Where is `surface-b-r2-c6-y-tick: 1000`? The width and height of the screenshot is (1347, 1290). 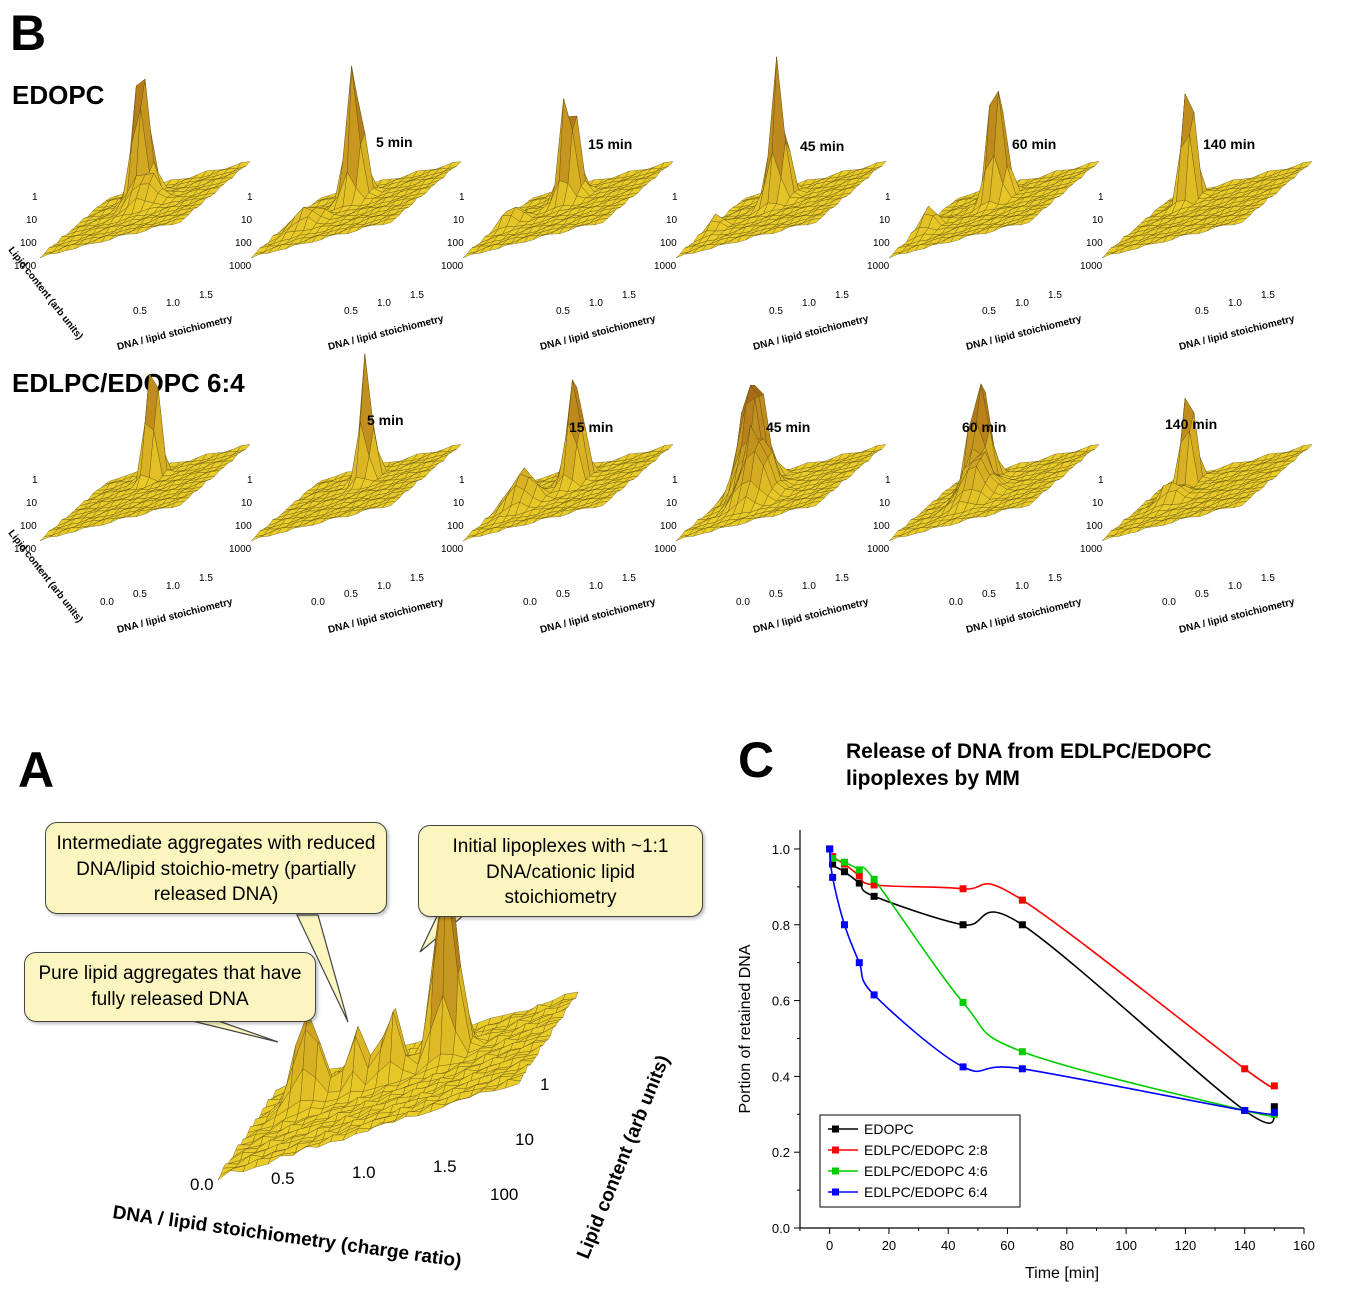 surface-b-r2-c6-y-tick: 1000 is located at coordinates (1091, 549).